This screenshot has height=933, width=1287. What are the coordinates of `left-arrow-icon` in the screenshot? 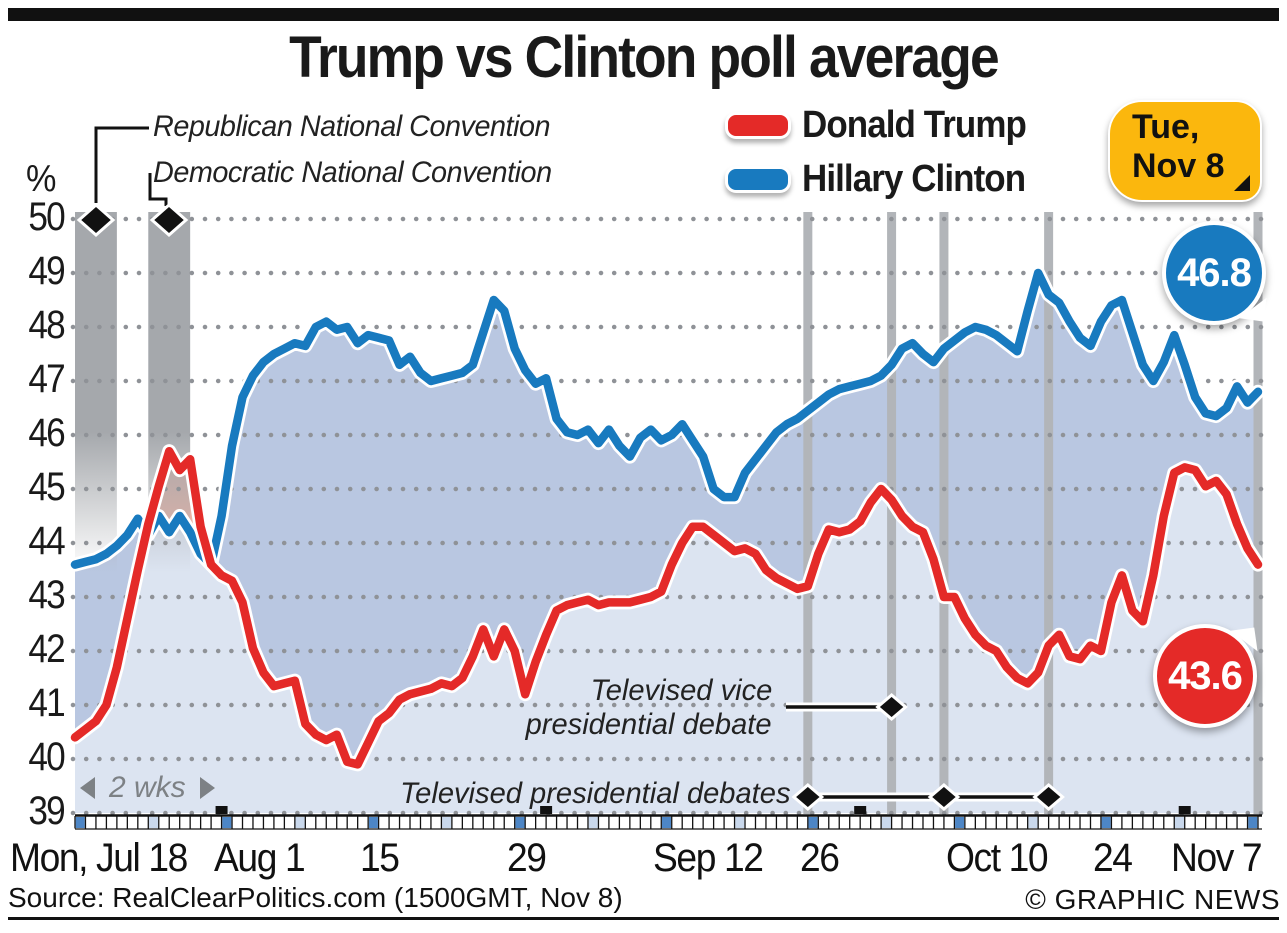 It's located at (87, 788).